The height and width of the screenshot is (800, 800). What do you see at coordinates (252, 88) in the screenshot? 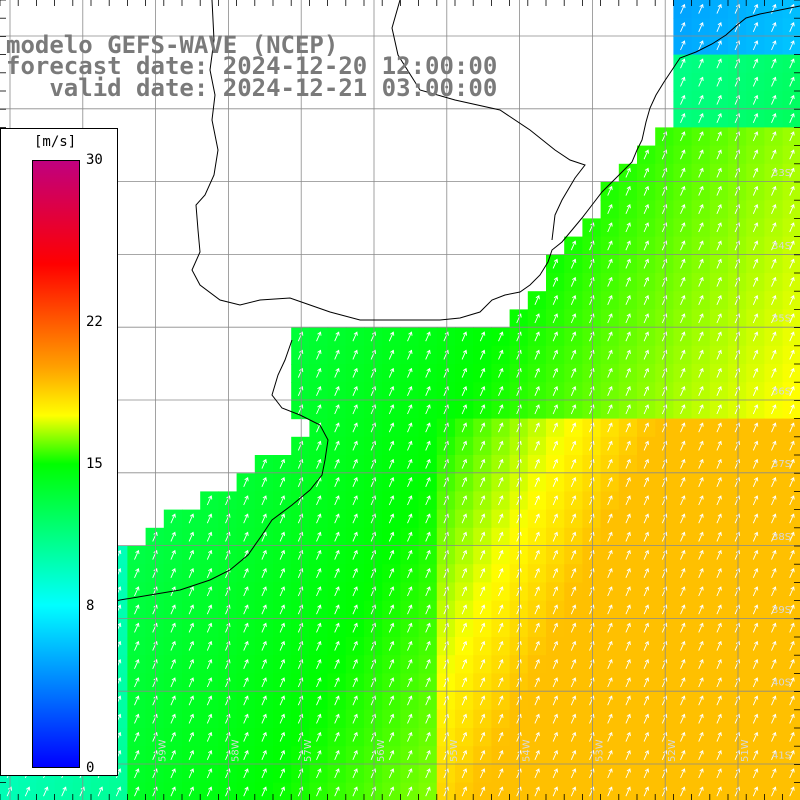
I see `title-valid-date: valid date: 2024-12-21 03:00:00` at bounding box center [252, 88].